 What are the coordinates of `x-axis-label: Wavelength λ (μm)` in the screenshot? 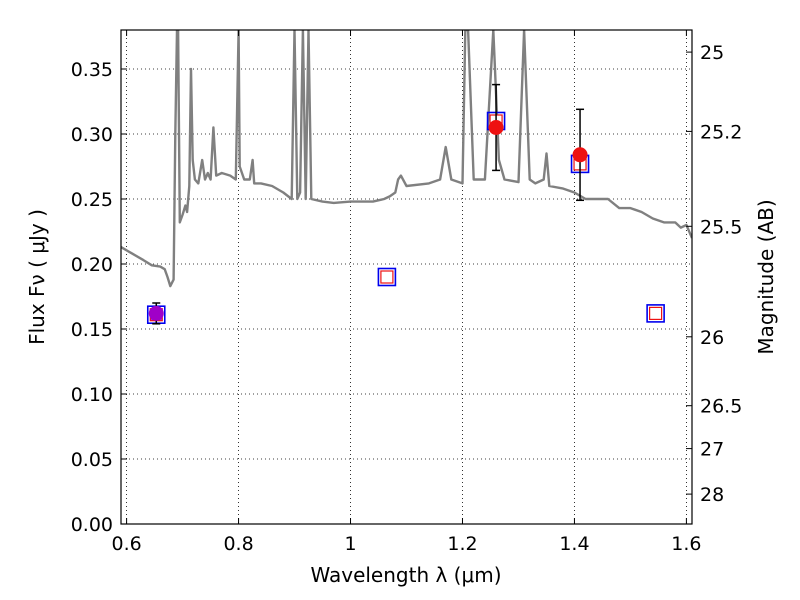 It's located at (405, 575).